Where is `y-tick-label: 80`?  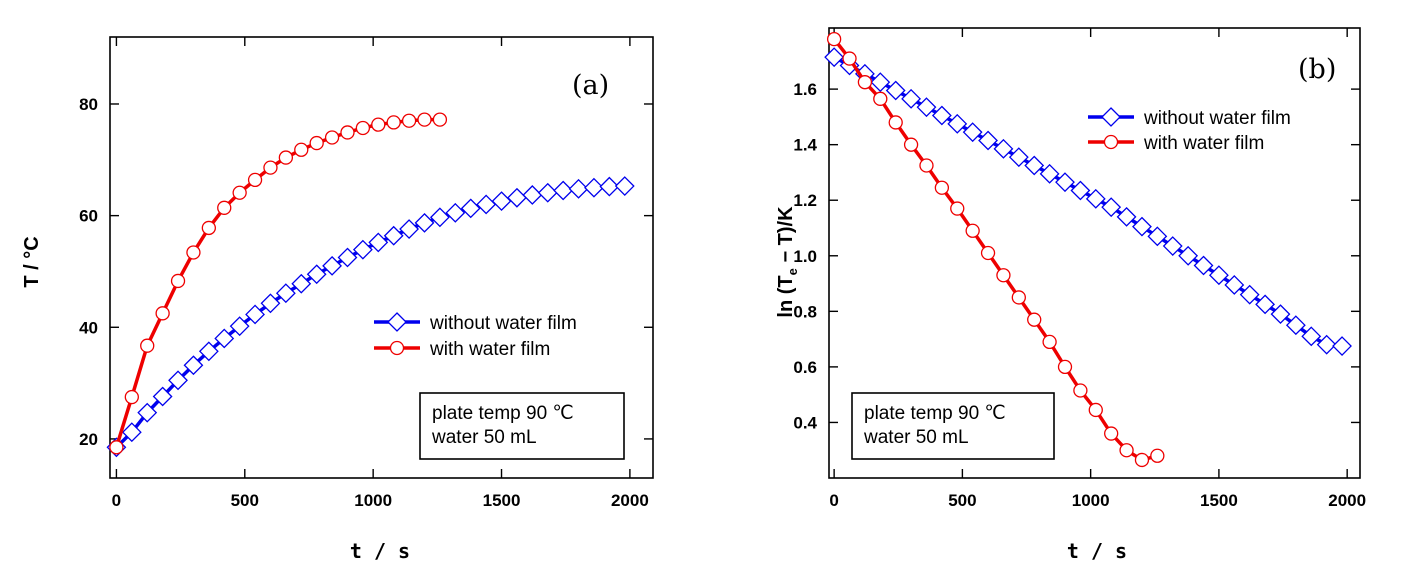 y-tick-label: 80 is located at coordinates (88, 104).